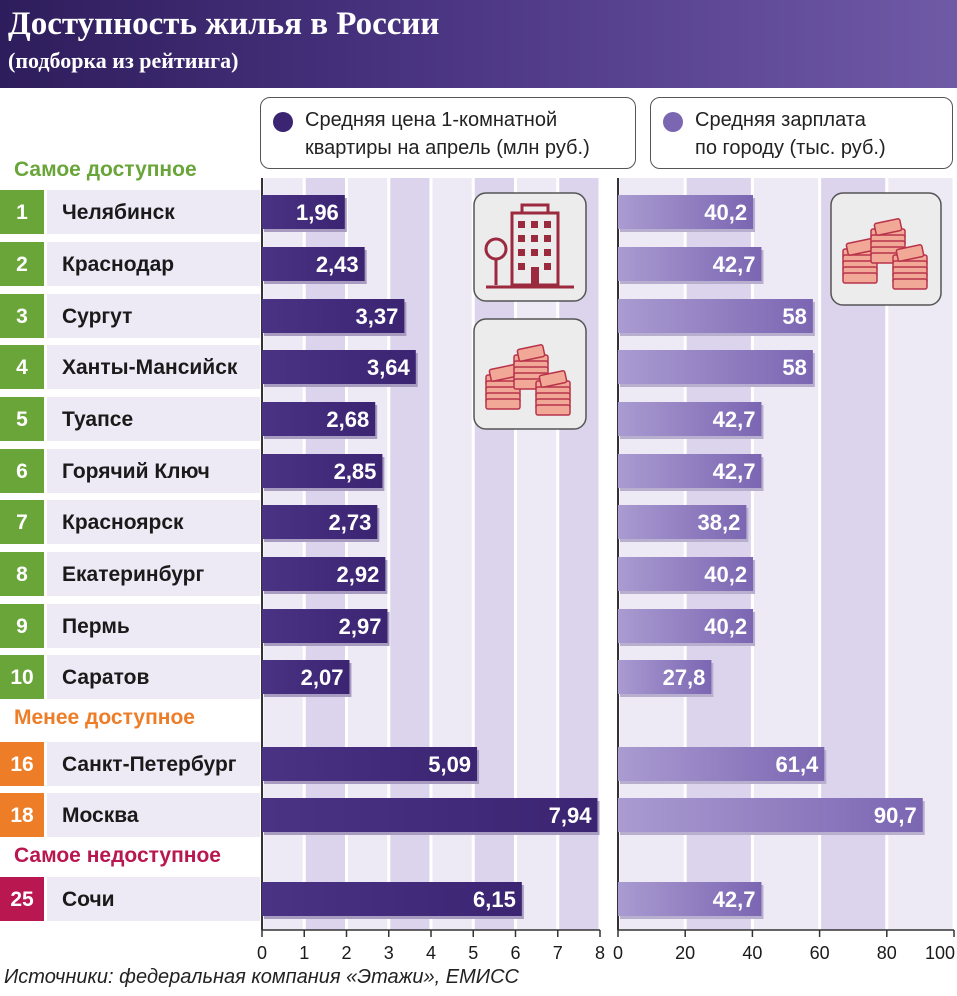 This screenshot has width=957, height=996. Describe the element at coordinates (684, 677) in the screenshot. I see `salary-value-label: 27,8` at that location.